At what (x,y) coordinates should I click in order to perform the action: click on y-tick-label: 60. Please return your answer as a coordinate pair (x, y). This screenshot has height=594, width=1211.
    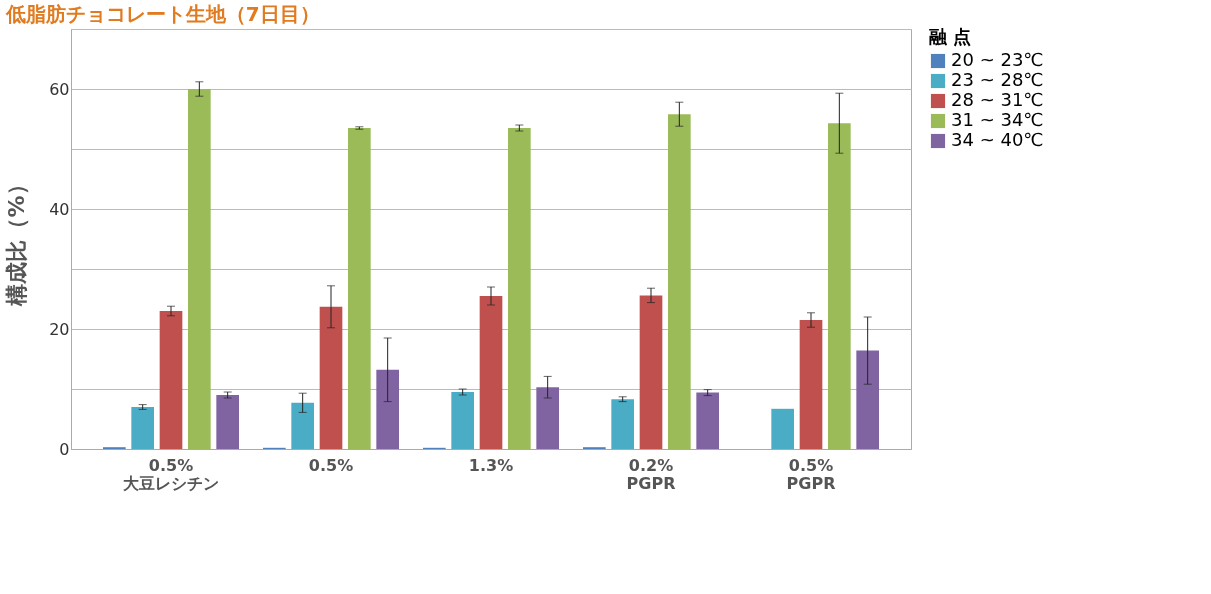
    Looking at the image, I should click on (59, 89).